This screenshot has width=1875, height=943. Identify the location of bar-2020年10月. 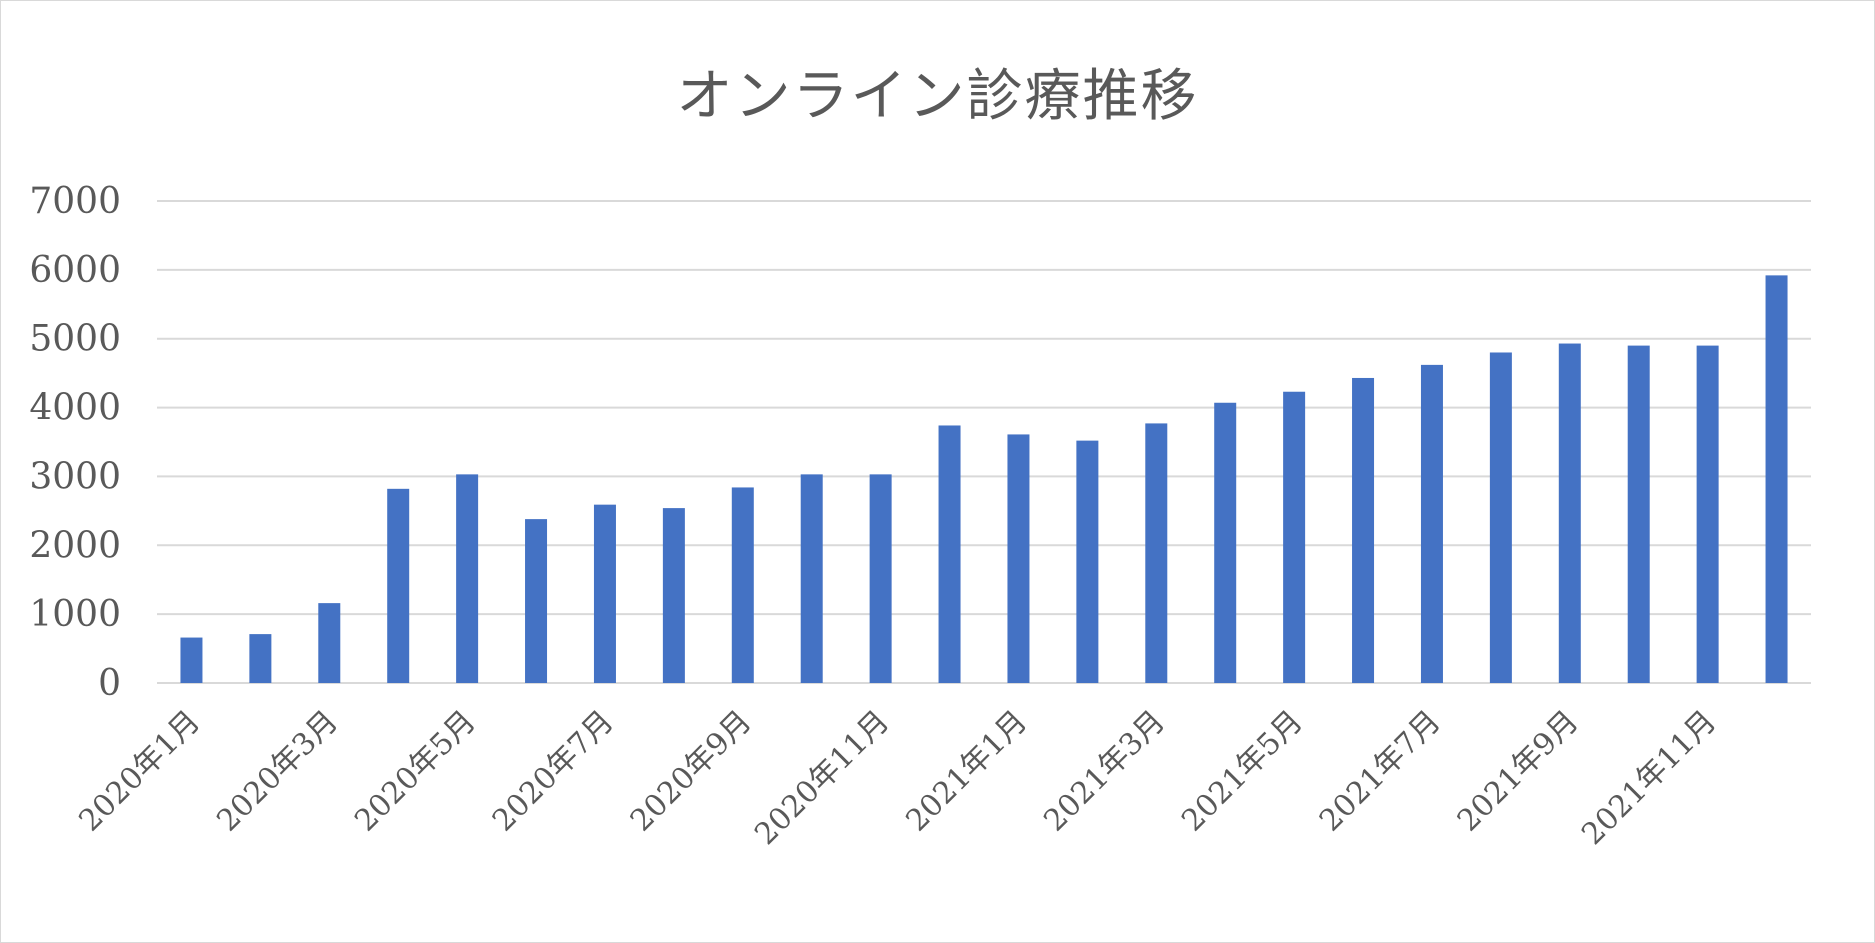
(811, 578).